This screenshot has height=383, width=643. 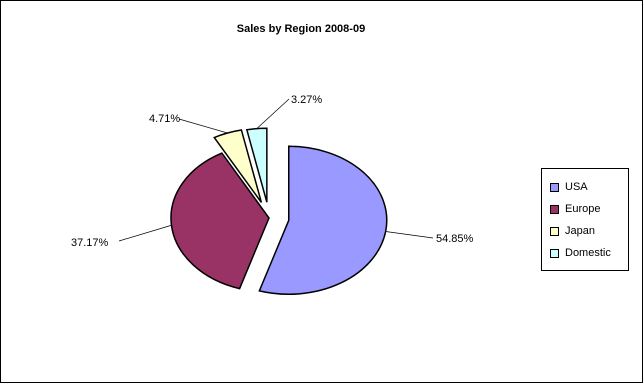 I want to click on pie-slice-europe, so click(x=220, y=221).